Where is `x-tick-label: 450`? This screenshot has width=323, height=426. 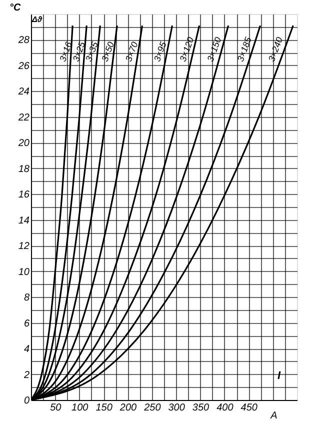 x-tick-label: 450 is located at coordinates (249, 408).